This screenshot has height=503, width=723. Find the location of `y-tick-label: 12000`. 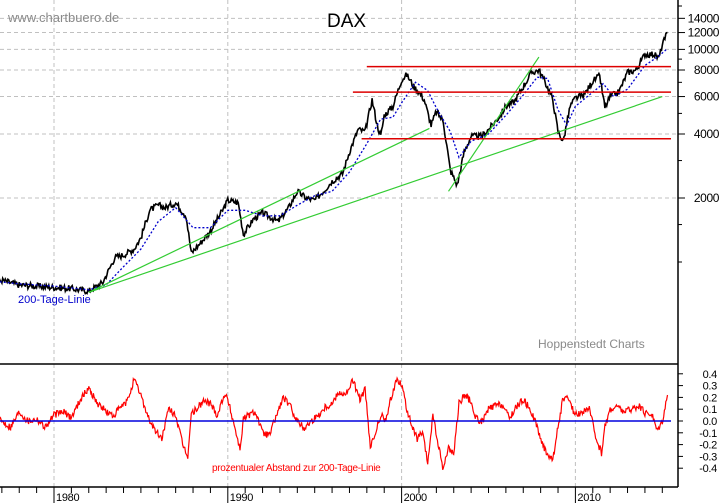

y-tick-label: 12000 is located at coordinates (704, 33).